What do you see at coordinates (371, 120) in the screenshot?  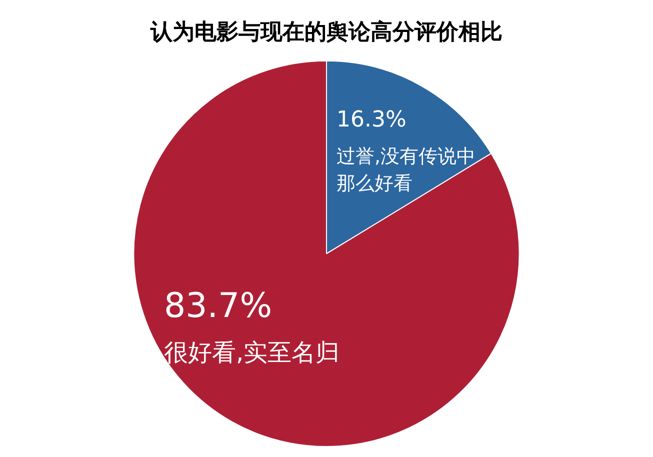 I see `data-label: 16.3%` at bounding box center [371, 120].